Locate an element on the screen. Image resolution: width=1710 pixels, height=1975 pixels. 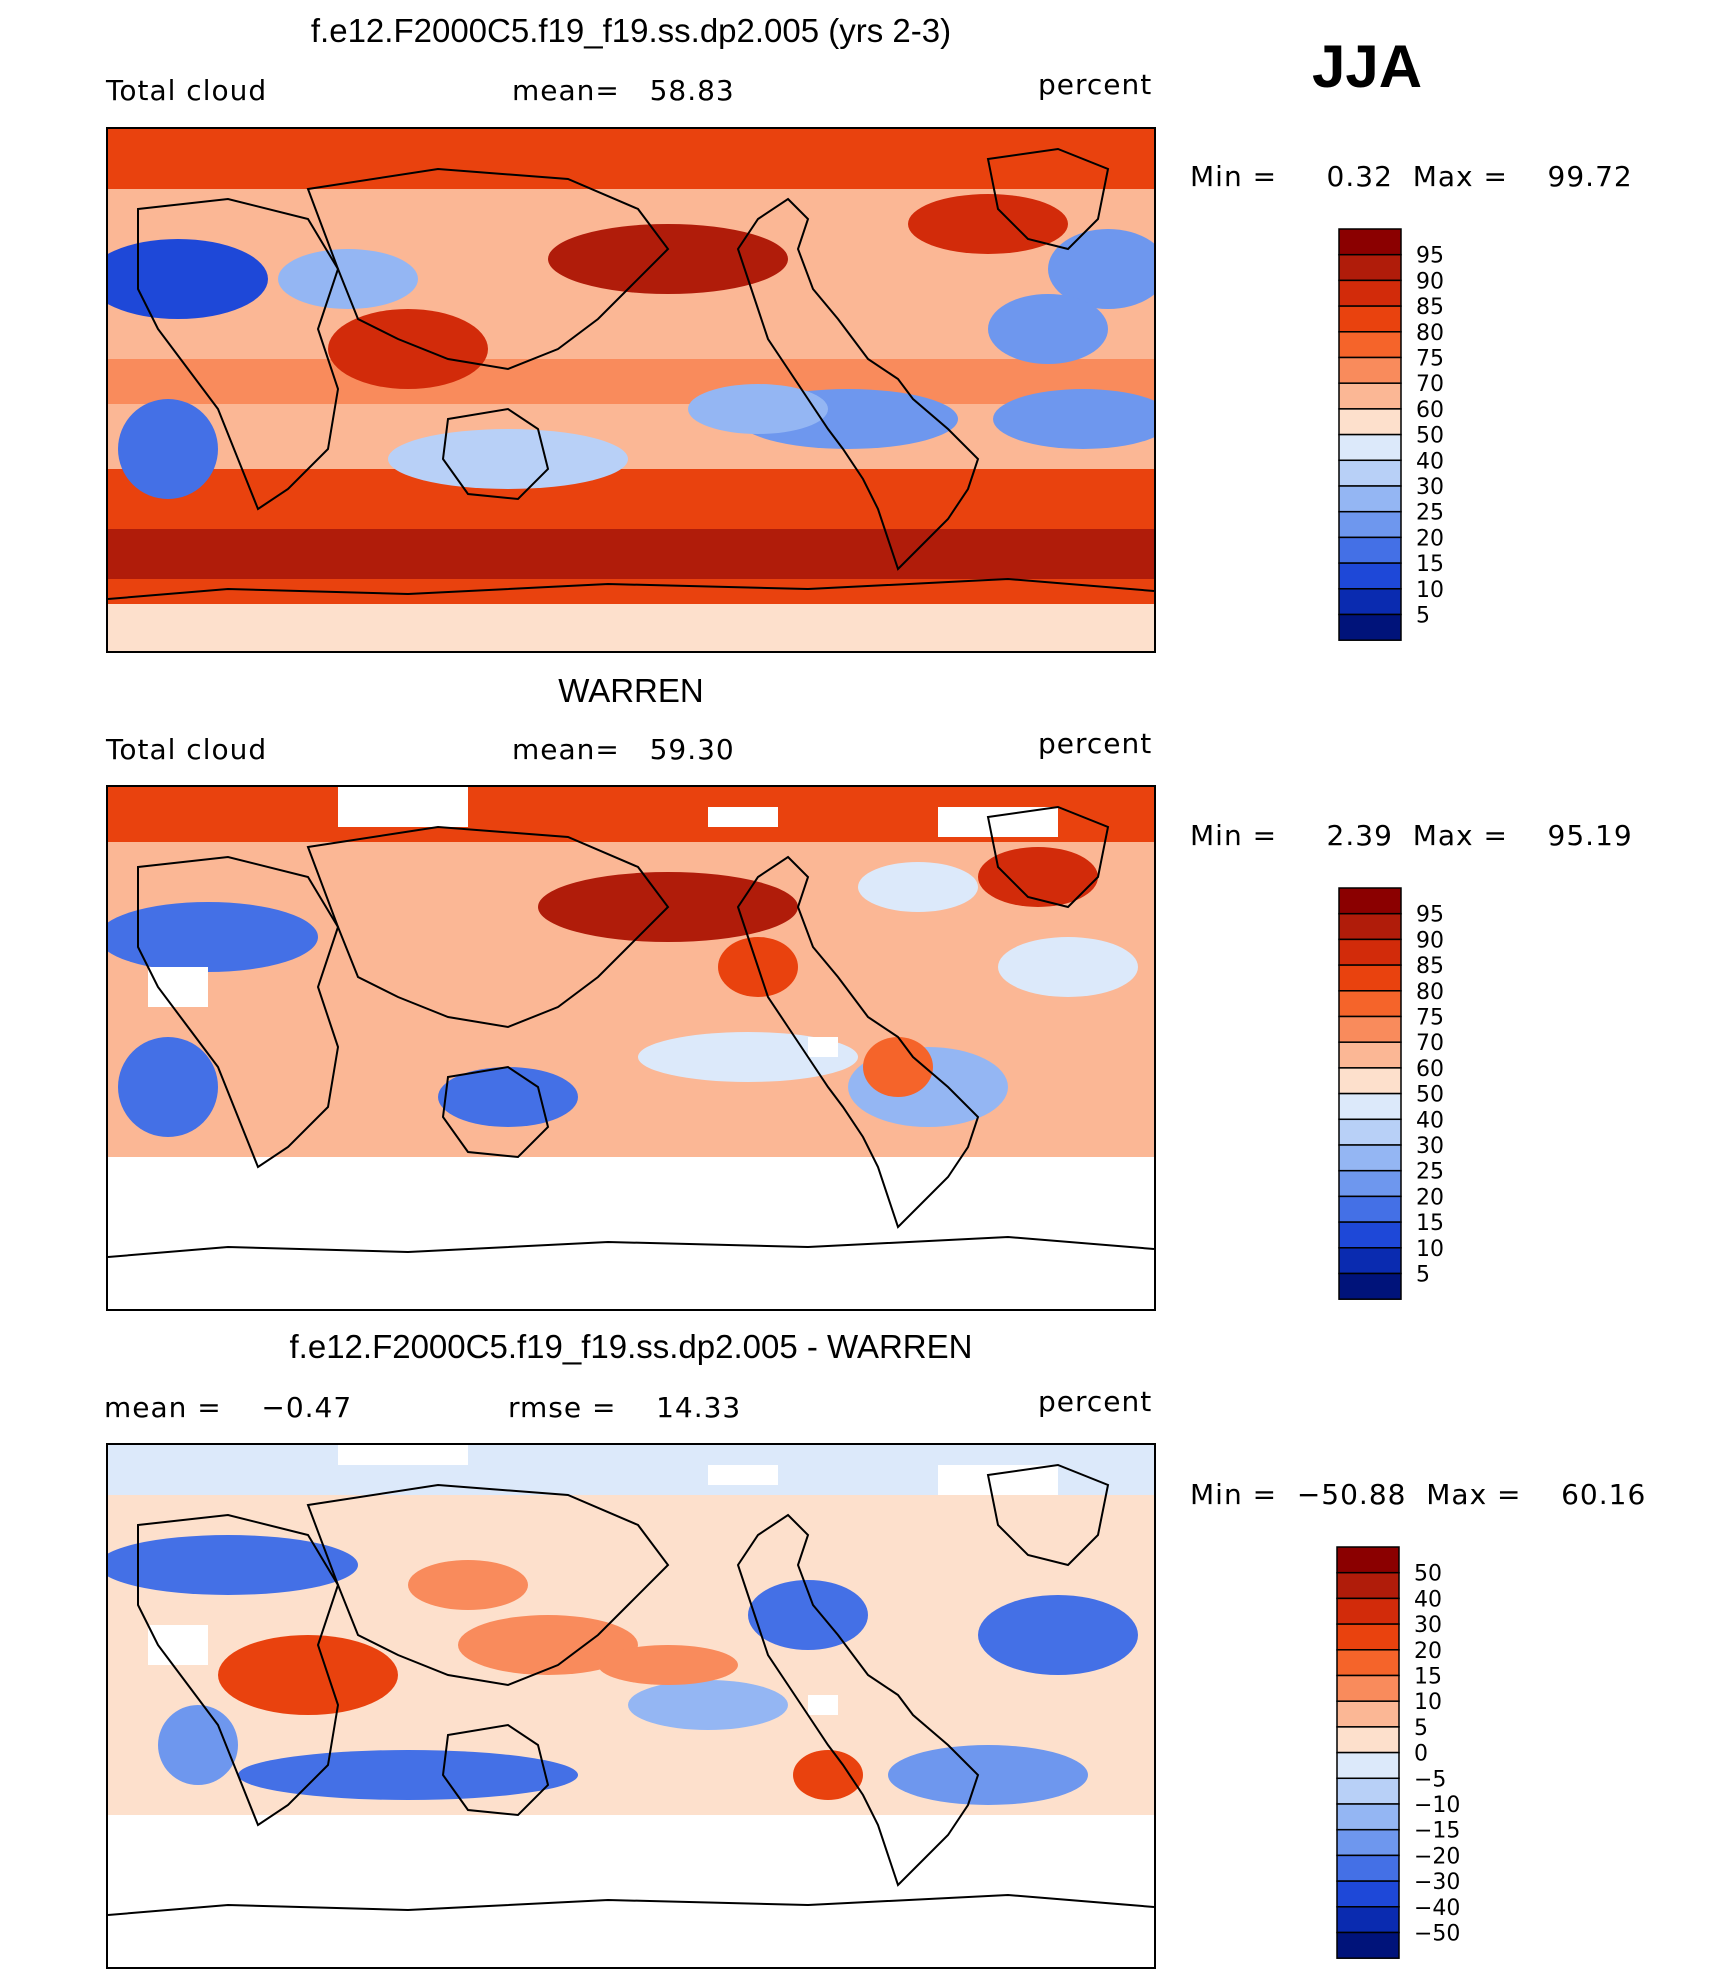
panel-1-center-label: mean= 58.83 is located at coordinates (623, 90).